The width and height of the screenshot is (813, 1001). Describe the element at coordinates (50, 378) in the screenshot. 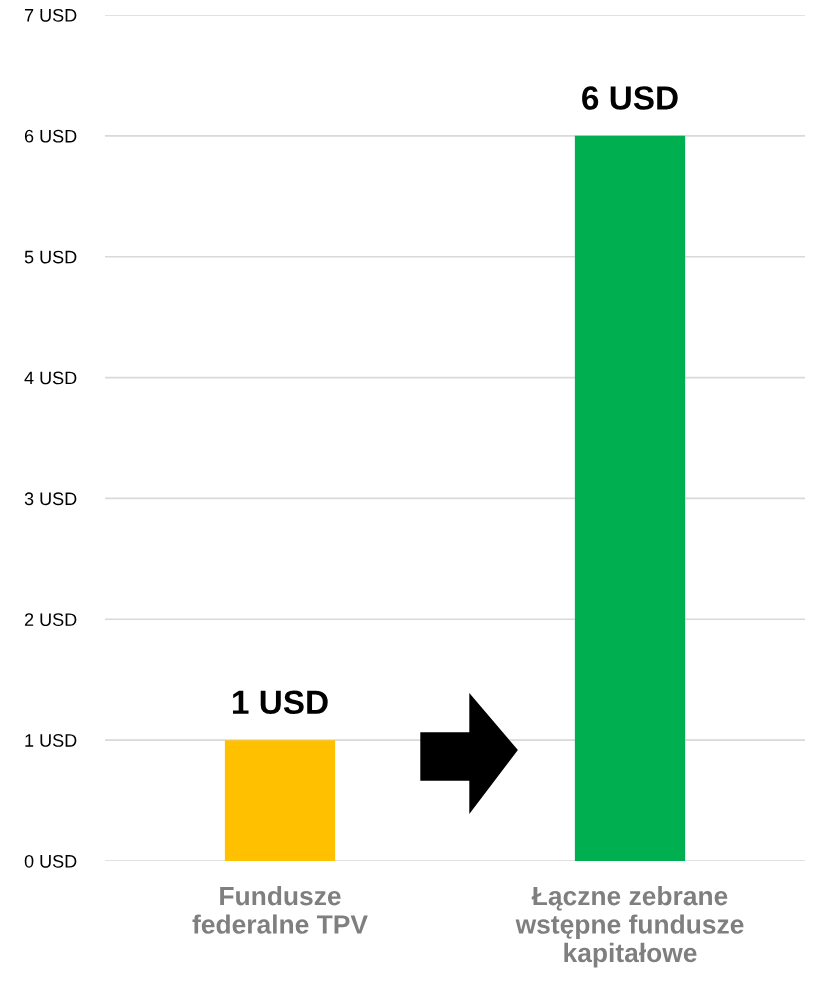

I see `y-tick-label: 4 USD` at that location.